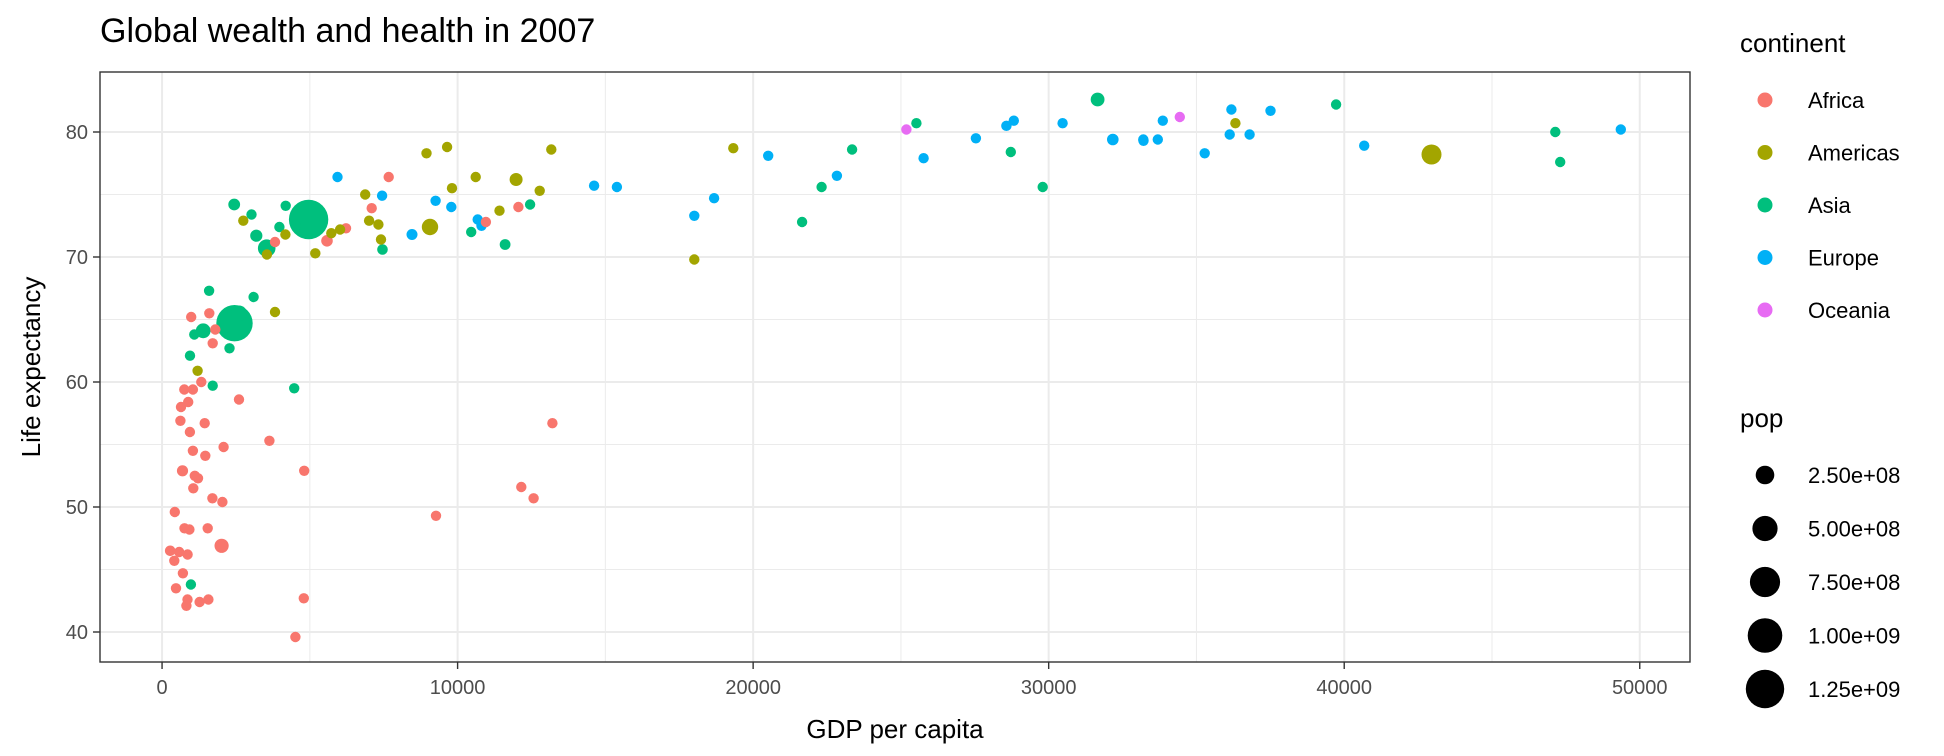 Image resolution: width=1944 pixels, height=756 pixels. What do you see at coordinates (1836, 100) in the screenshot?
I see `legend-label-africa: Africa` at bounding box center [1836, 100].